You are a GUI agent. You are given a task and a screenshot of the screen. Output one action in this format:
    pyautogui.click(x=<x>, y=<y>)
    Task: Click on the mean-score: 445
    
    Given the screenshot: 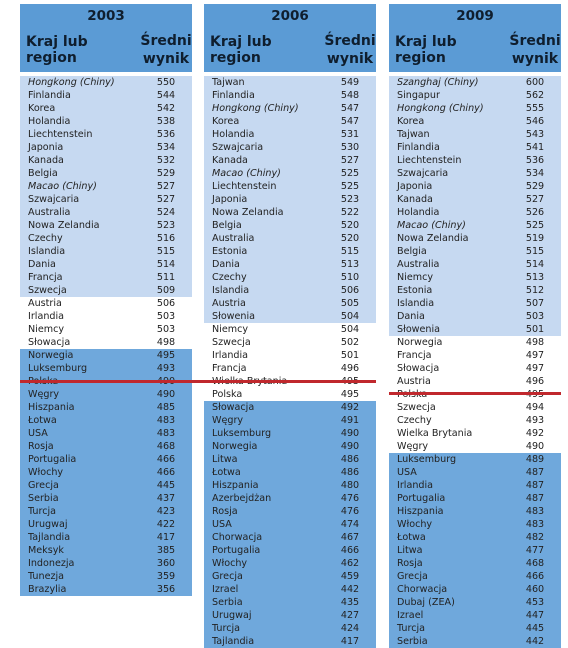 What is the action you would take?
    pyautogui.click(x=535, y=628)
    